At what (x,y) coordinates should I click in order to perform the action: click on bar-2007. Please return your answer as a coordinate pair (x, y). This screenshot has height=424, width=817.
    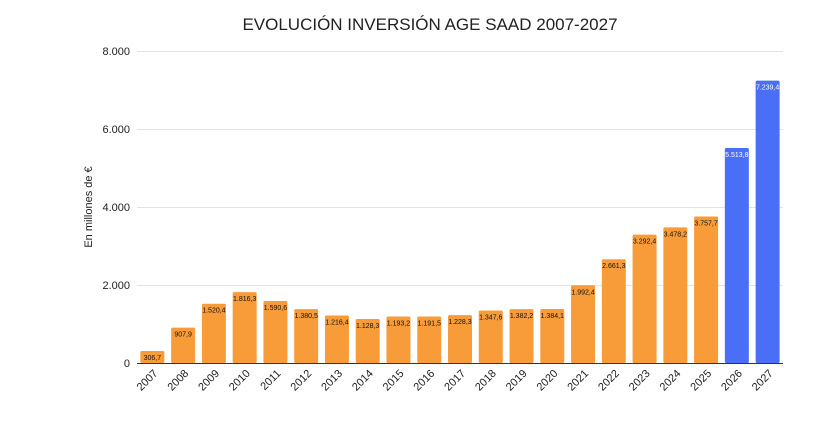
    Looking at the image, I should click on (152, 357).